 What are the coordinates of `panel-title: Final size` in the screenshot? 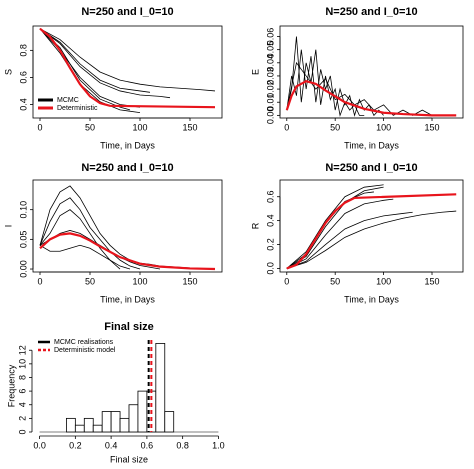 It's located at (129, 327).